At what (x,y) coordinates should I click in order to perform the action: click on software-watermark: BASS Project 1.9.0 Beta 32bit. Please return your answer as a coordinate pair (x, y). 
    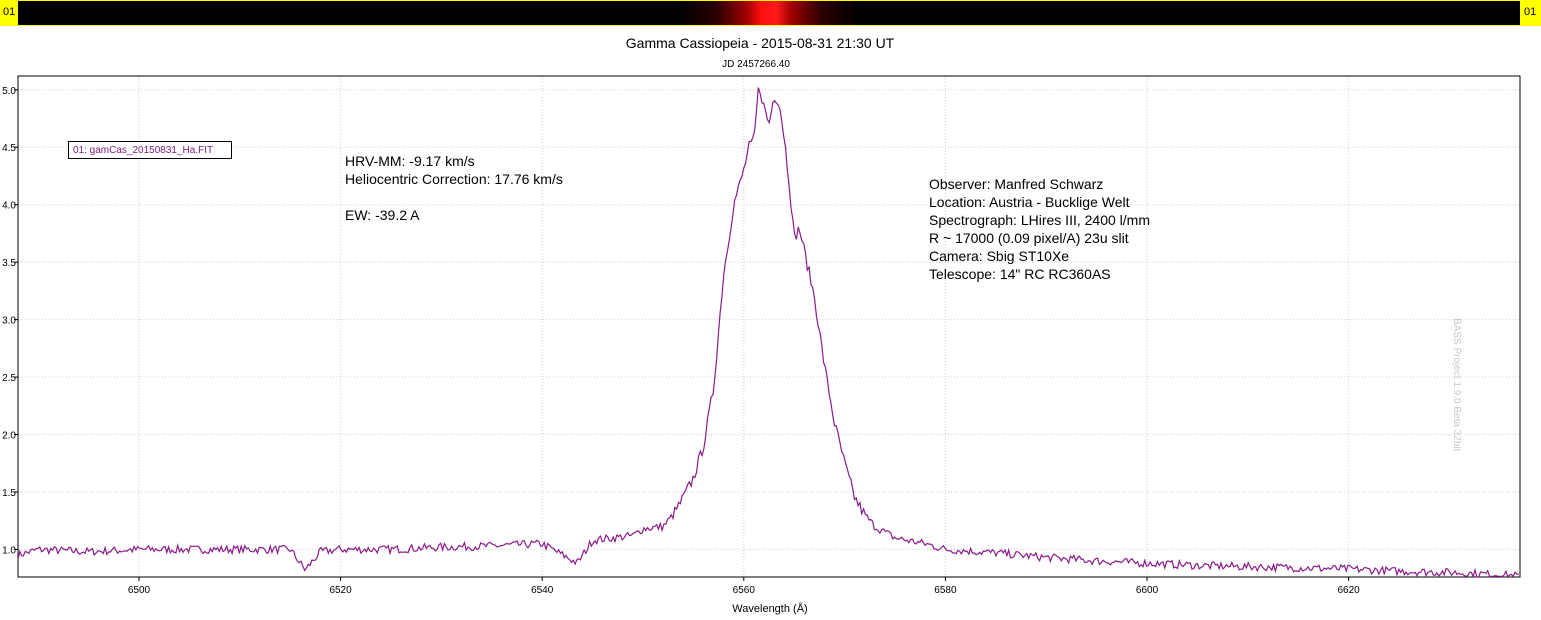
    Looking at the image, I should click on (1456, 385).